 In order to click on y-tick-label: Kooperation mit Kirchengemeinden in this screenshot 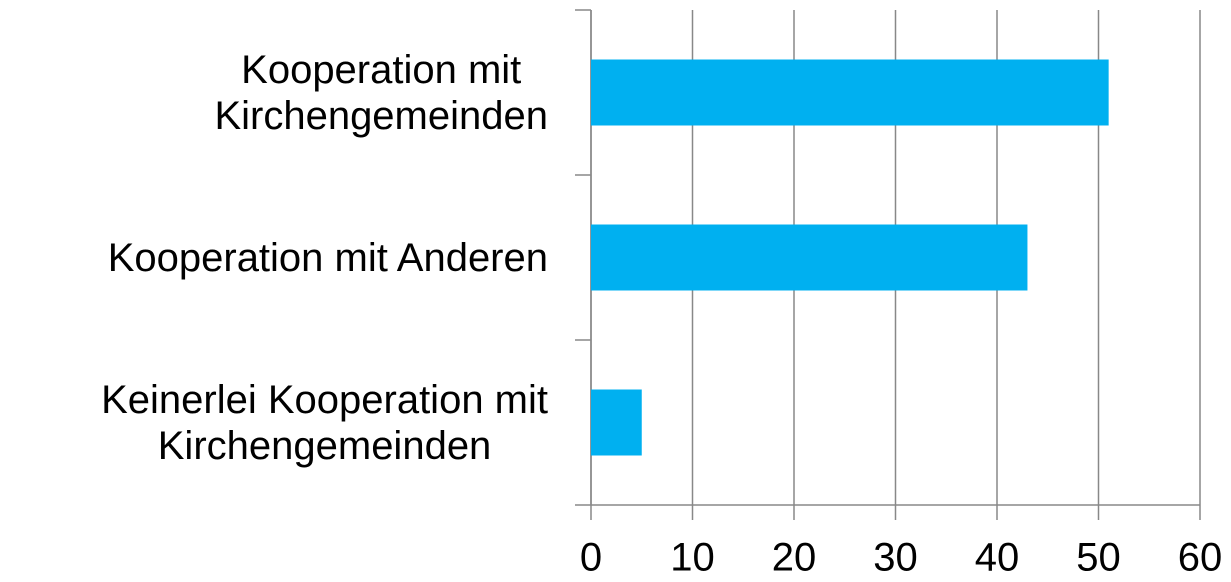, I will do `click(381, 92)`.